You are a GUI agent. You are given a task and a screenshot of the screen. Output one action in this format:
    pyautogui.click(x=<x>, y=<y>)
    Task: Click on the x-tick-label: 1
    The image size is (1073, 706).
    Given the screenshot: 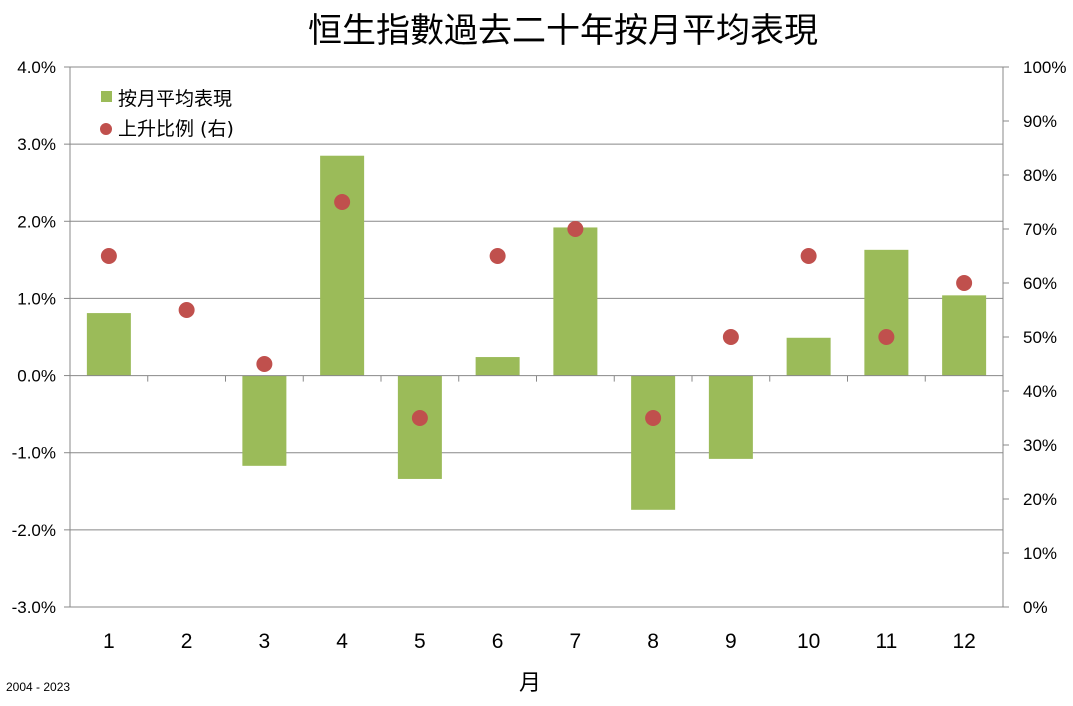 What is the action you would take?
    pyautogui.click(x=109, y=641)
    